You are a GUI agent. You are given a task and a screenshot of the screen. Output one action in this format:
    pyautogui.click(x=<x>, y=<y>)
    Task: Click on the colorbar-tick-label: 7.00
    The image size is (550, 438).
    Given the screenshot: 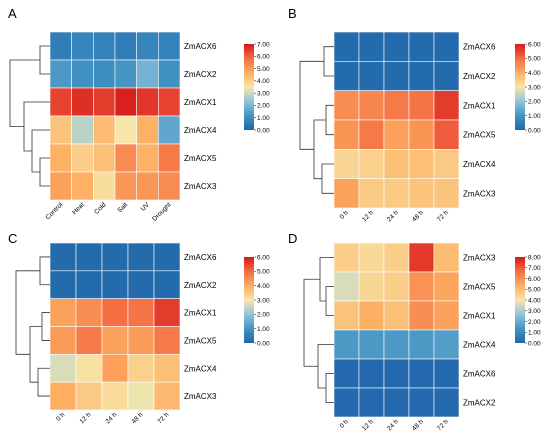 What is the action you would take?
    pyautogui.click(x=263, y=44)
    